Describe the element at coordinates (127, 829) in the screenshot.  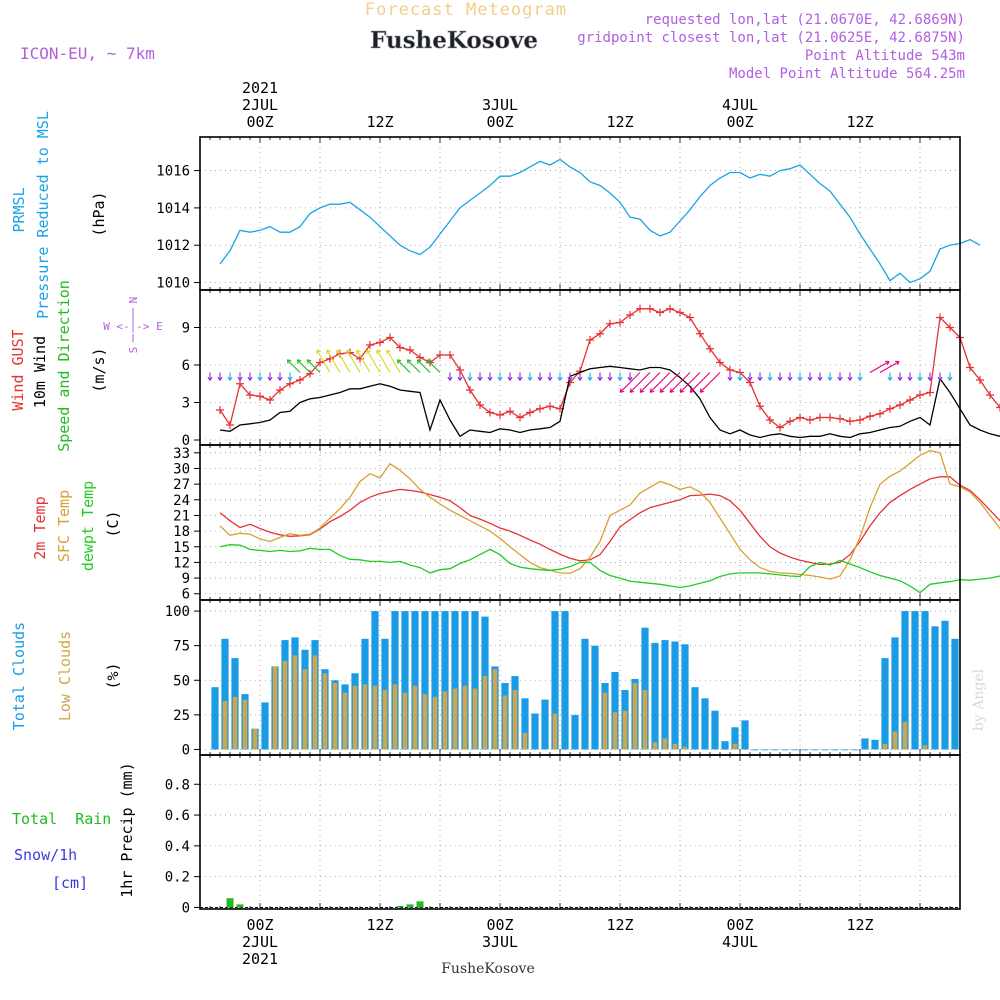
I see `legend-precip-axis: 1hr Precip (mm)` at that location.